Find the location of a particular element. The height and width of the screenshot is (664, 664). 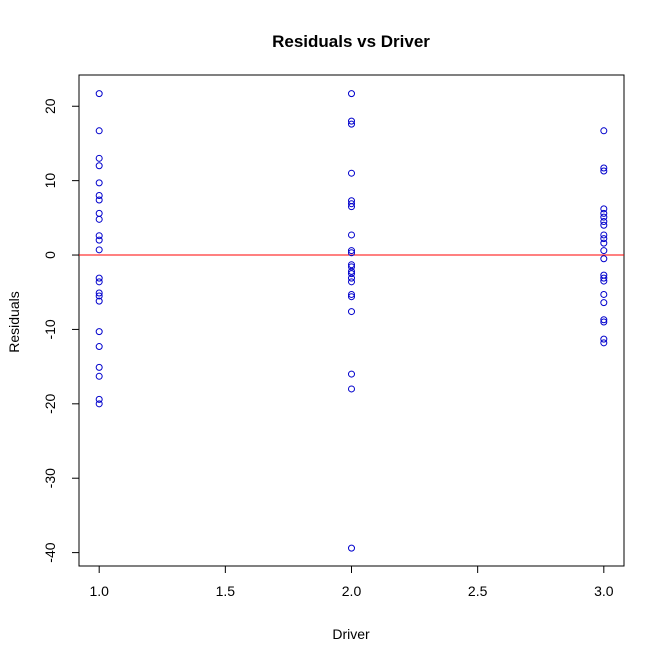

chart-title: Residuals vs Driver is located at coordinates (351, 41).